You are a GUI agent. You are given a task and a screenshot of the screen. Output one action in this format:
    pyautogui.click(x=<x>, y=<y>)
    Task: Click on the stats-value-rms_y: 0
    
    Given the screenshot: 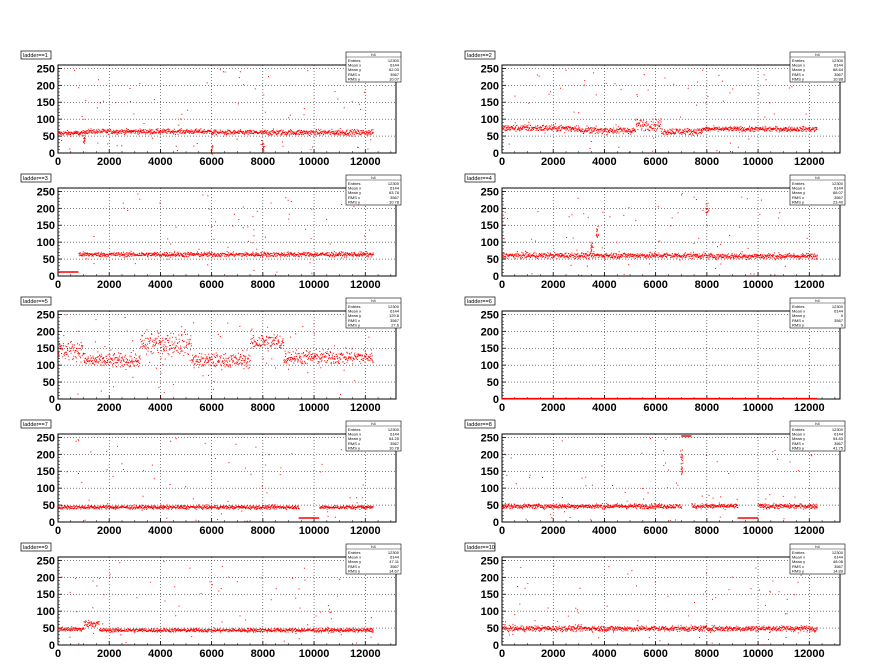 What is the action you would take?
    pyautogui.click(x=842, y=324)
    